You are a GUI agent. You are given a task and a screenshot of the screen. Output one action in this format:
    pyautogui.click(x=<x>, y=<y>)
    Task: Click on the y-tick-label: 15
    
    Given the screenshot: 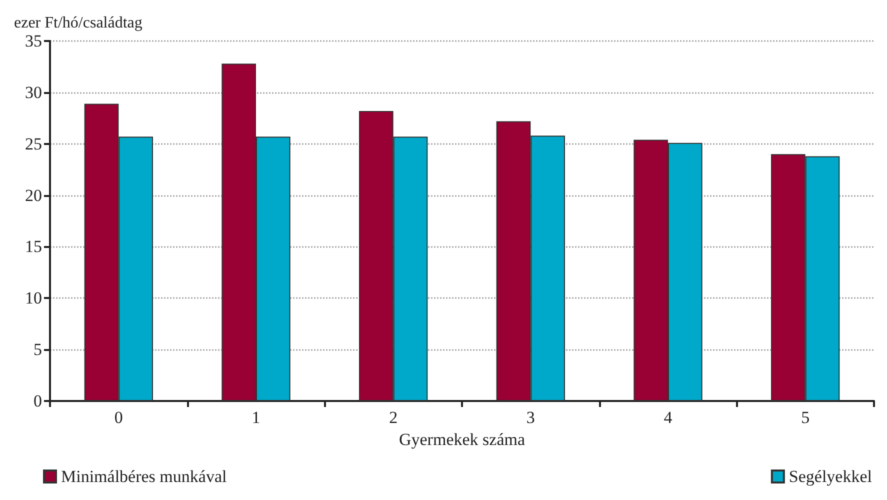 What is the action you would take?
    pyautogui.click(x=33, y=246)
    